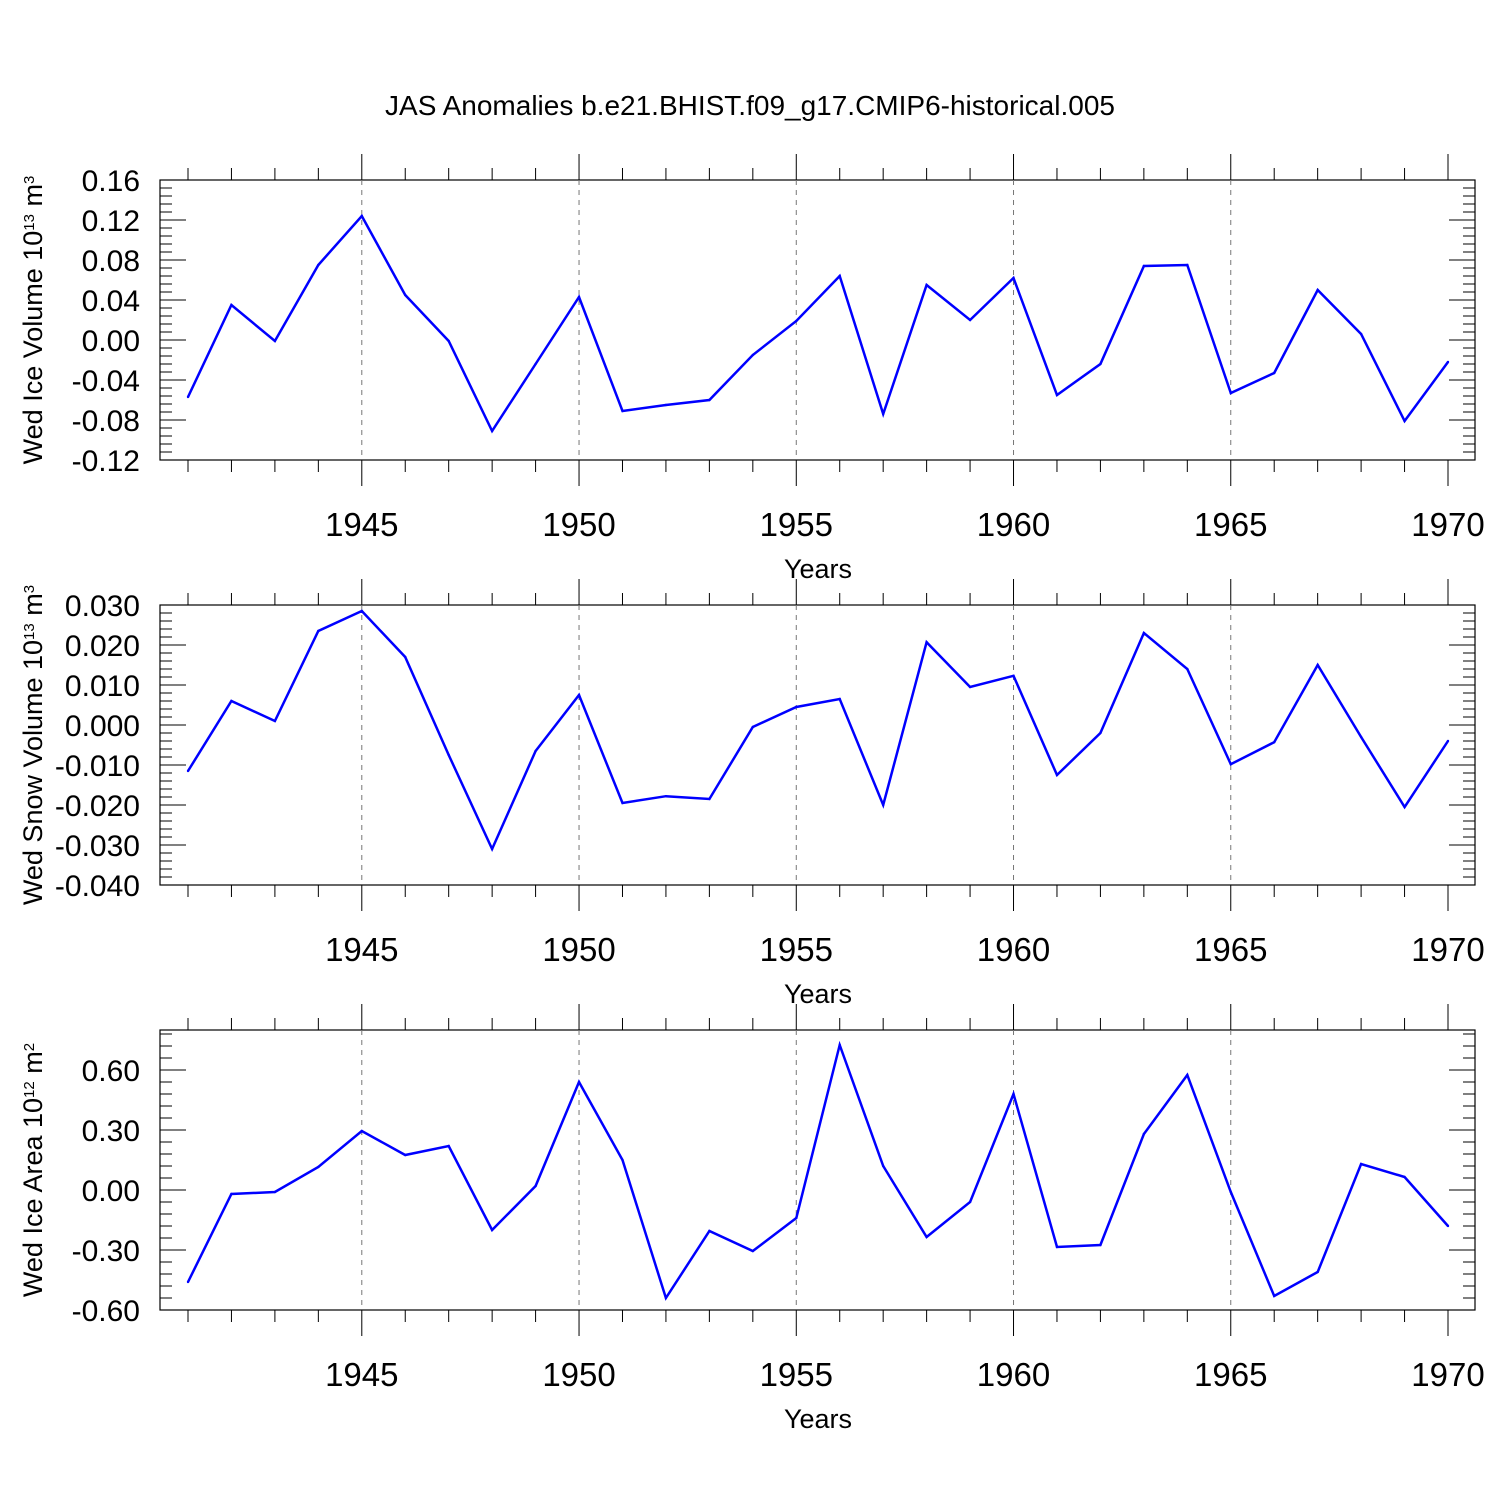 The width and height of the screenshot is (1500, 1500). Describe the element at coordinates (111, 221) in the screenshot. I see `y-tick-label: 0.12` at that location.